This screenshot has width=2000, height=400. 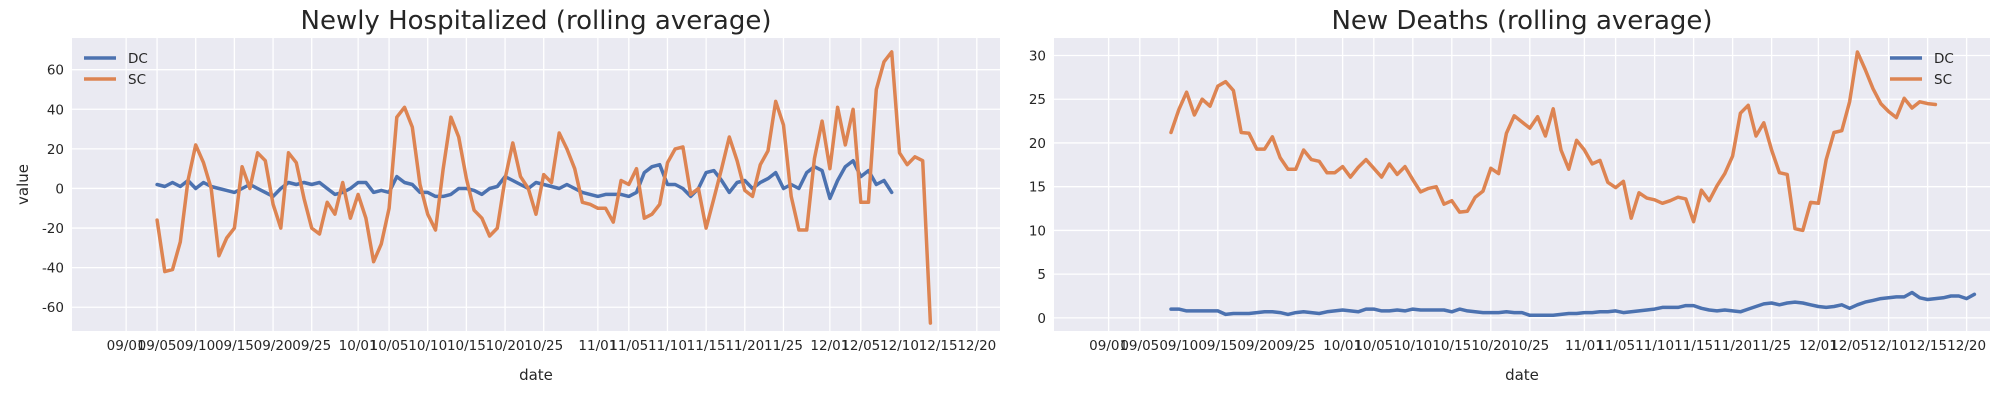 I want to click on deaths-x-tick-label: 09/25, so click(x=1295, y=346).